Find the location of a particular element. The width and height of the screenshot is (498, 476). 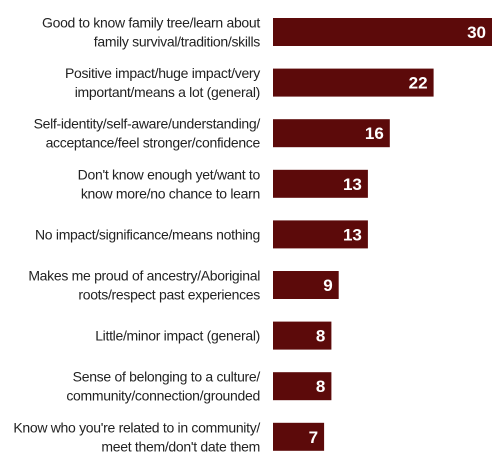

category-label-6-line-0: Little/minor impact (general) is located at coordinates (177, 336).